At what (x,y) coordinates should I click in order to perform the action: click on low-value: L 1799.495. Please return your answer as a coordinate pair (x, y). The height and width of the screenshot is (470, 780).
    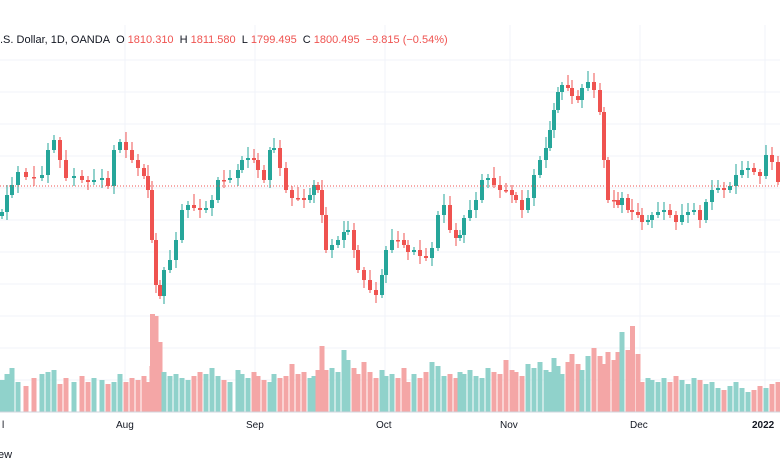
    Looking at the image, I should click on (269, 40).